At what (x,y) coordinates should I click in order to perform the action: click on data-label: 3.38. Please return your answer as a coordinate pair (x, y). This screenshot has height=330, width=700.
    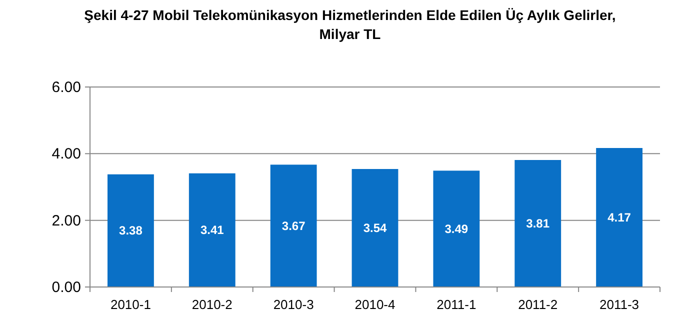
    Looking at the image, I should click on (131, 231).